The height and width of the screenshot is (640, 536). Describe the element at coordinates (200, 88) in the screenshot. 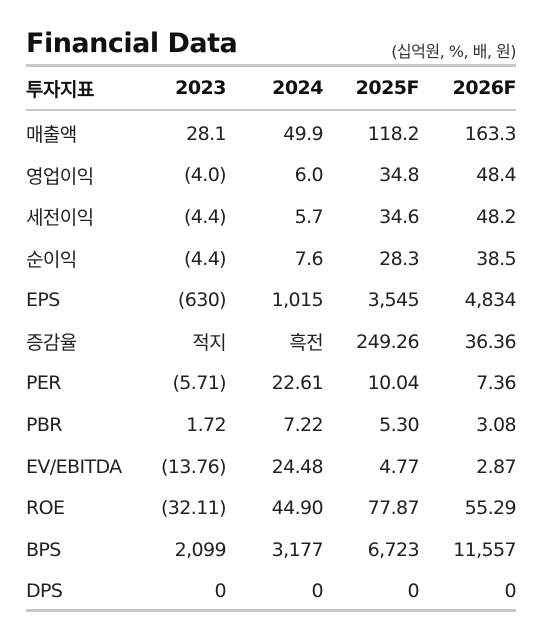

I see `header-year-2023: 2023` at that location.